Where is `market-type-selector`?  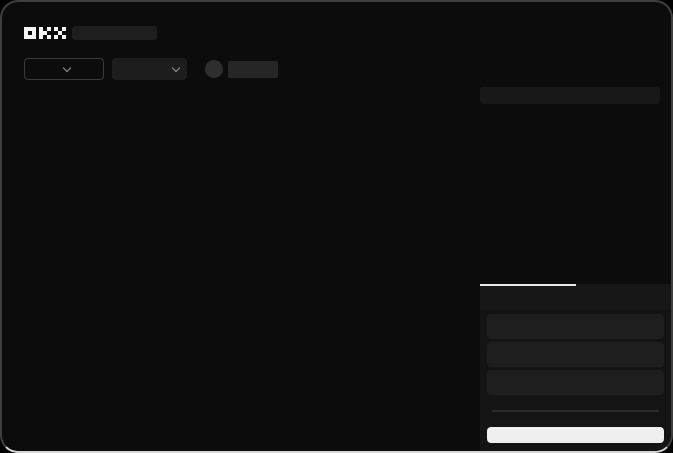 market-type-selector is located at coordinates (64, 69).